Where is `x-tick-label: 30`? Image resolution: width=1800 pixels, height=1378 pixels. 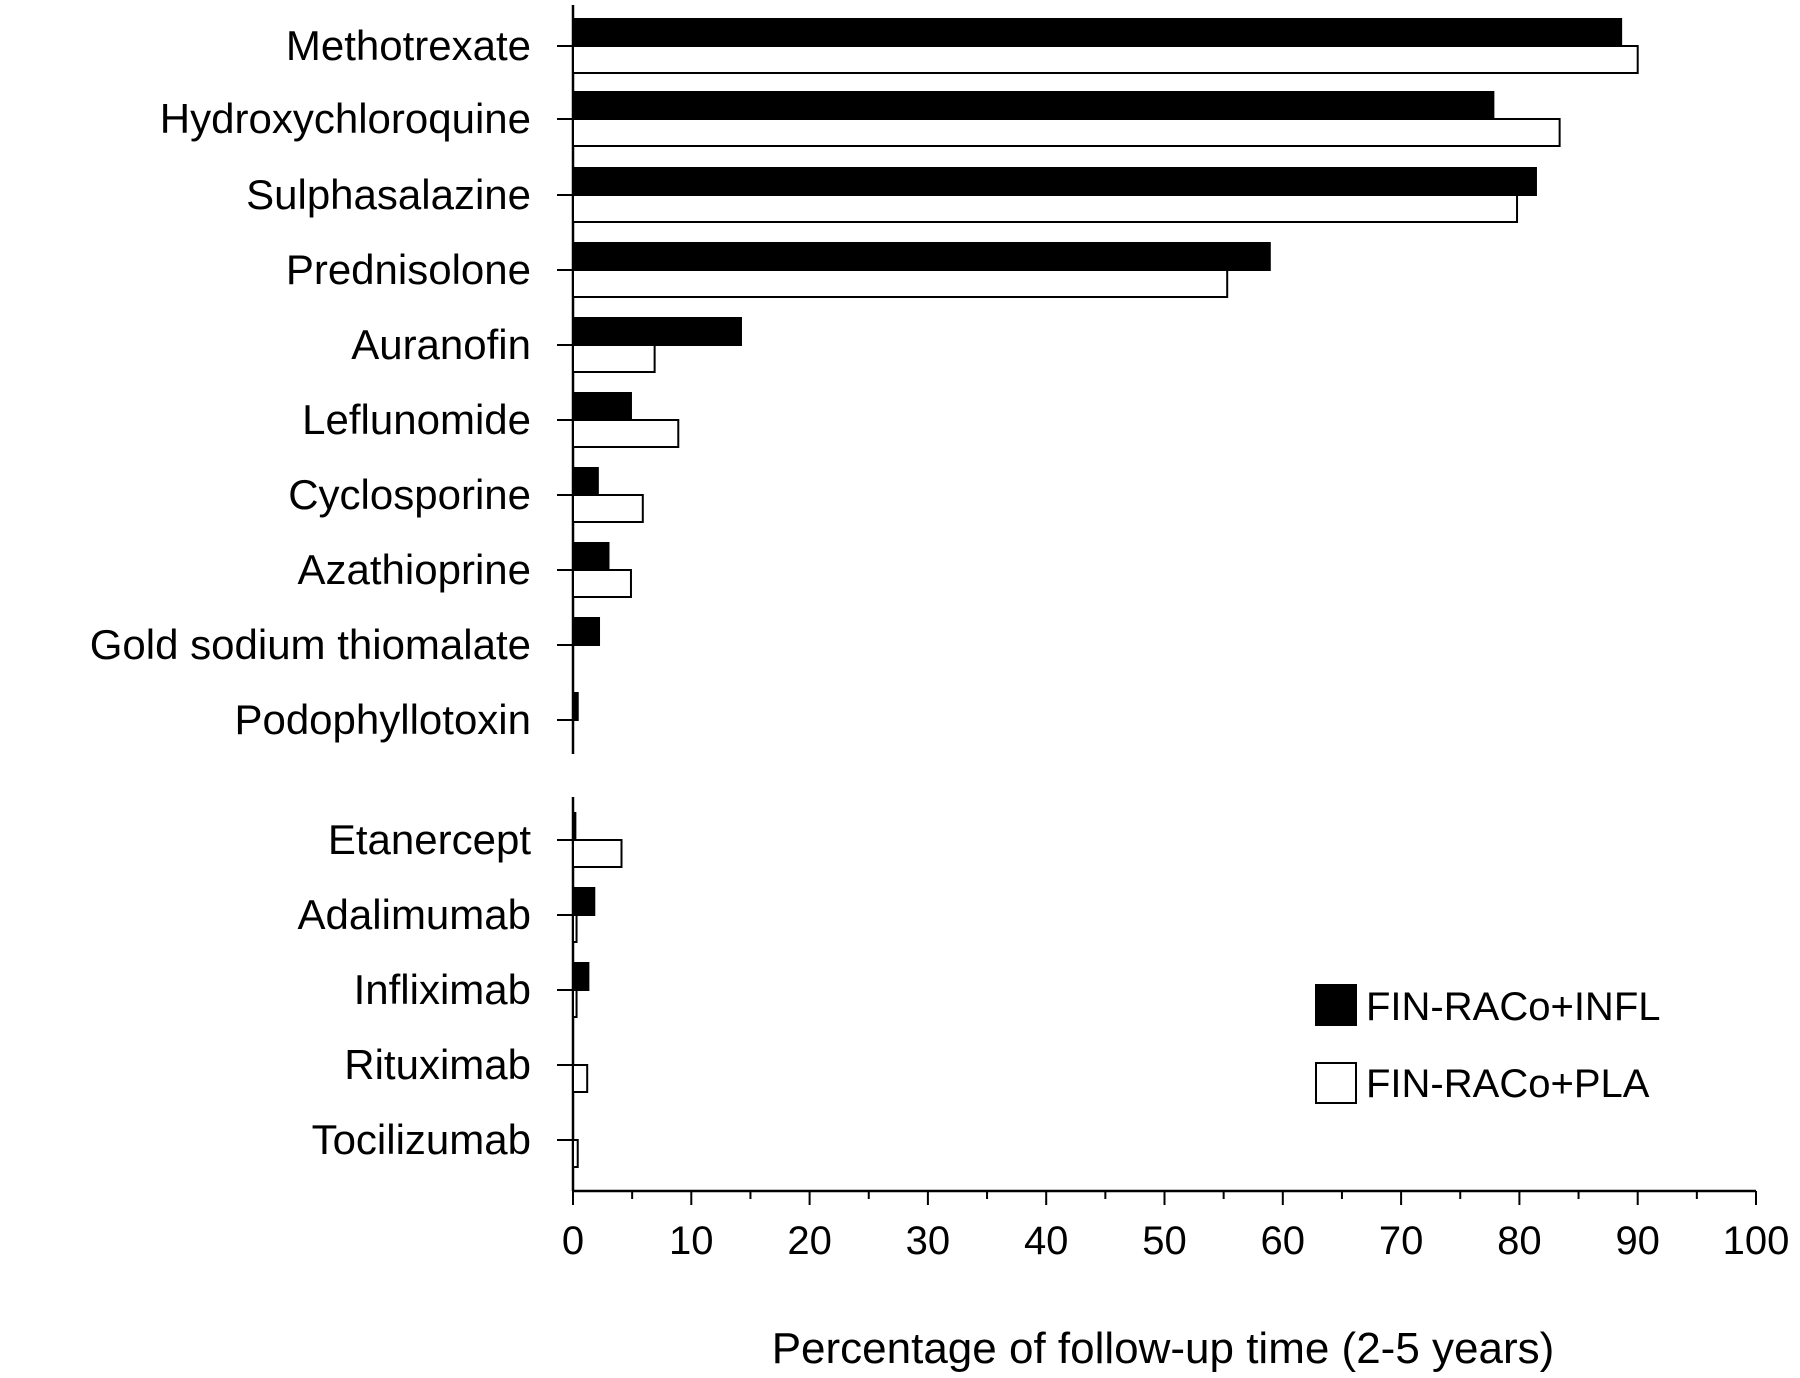
x-tick-label: 30 is located at coordinates (928, 1241).